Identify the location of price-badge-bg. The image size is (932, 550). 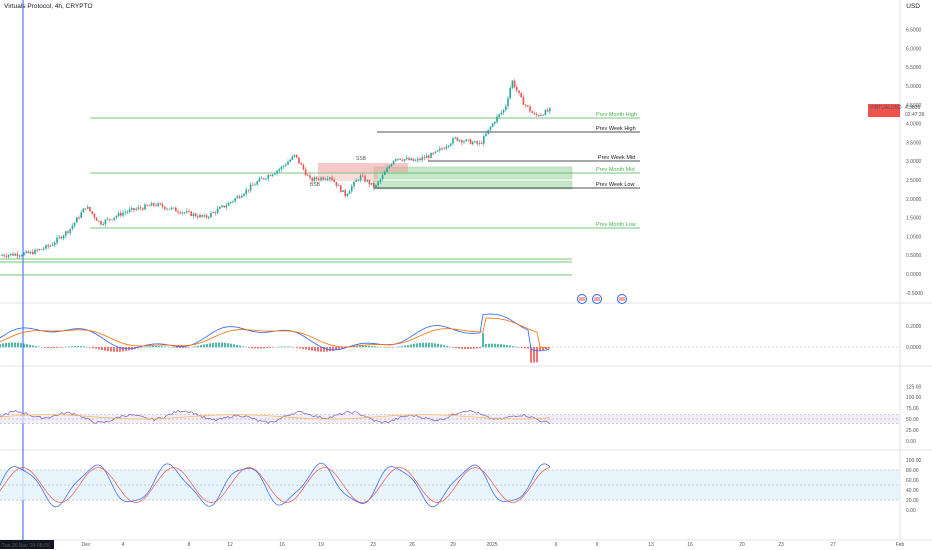
(884, 110).